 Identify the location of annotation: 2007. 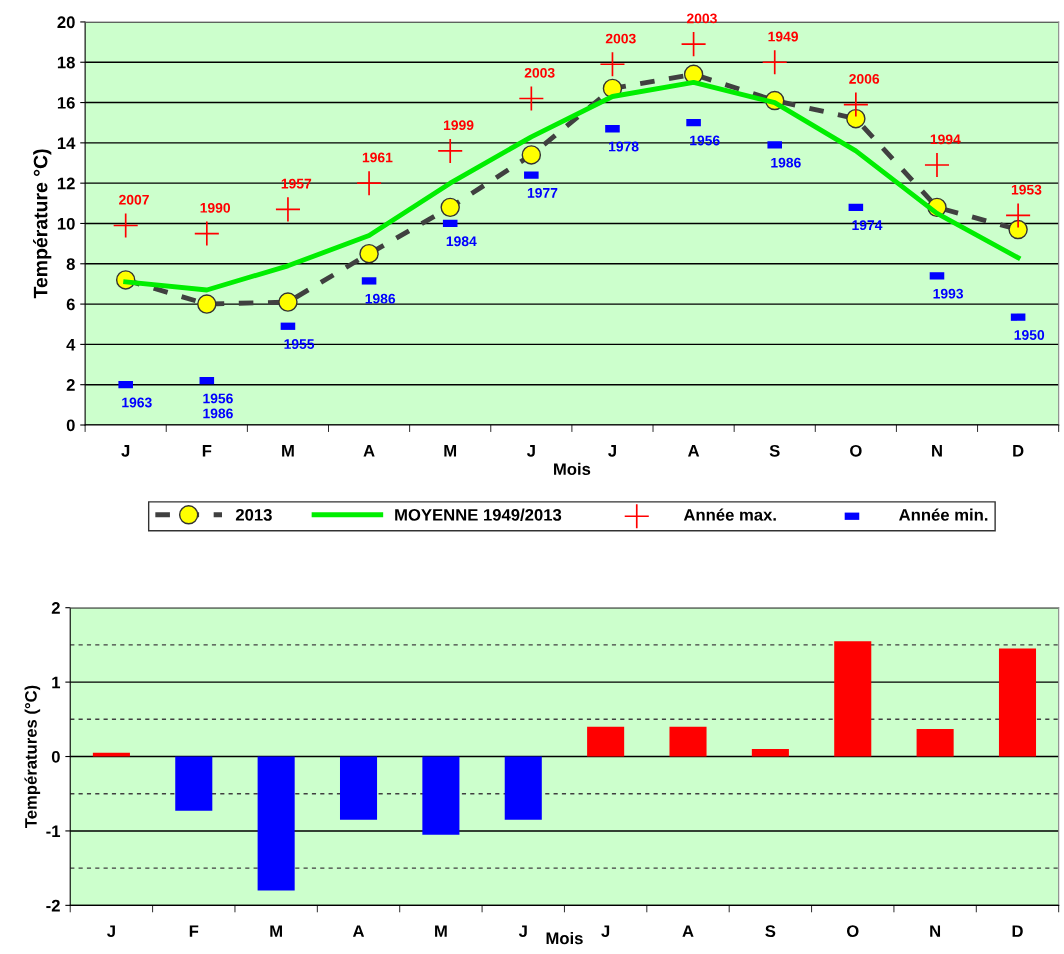
(134, 199).